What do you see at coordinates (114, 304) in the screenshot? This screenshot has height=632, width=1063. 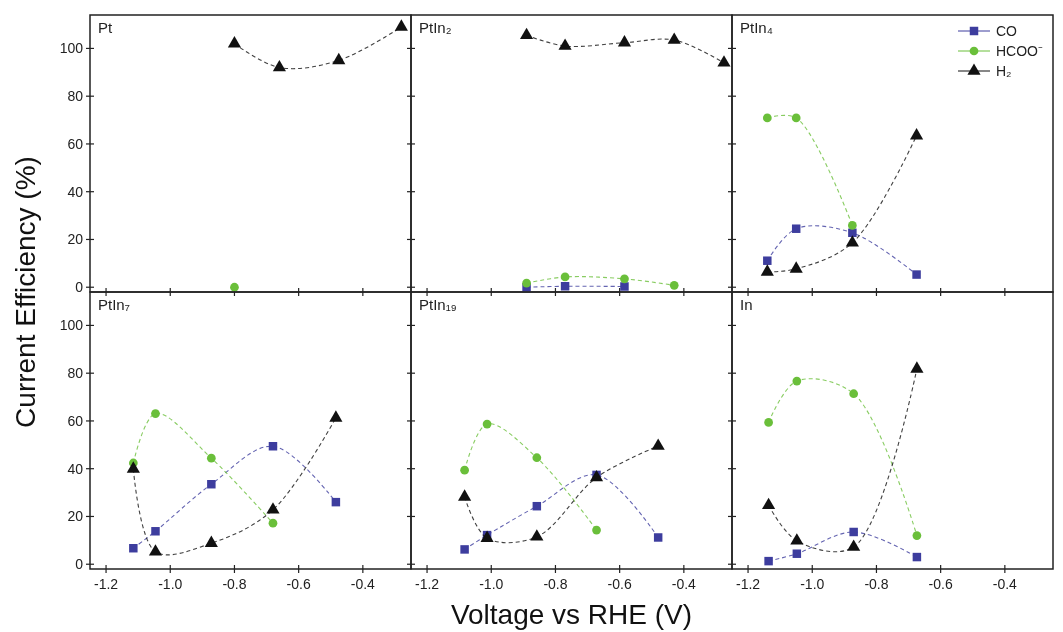 I see `chart-title: PtIn₇` at bounding box center [114, 304].